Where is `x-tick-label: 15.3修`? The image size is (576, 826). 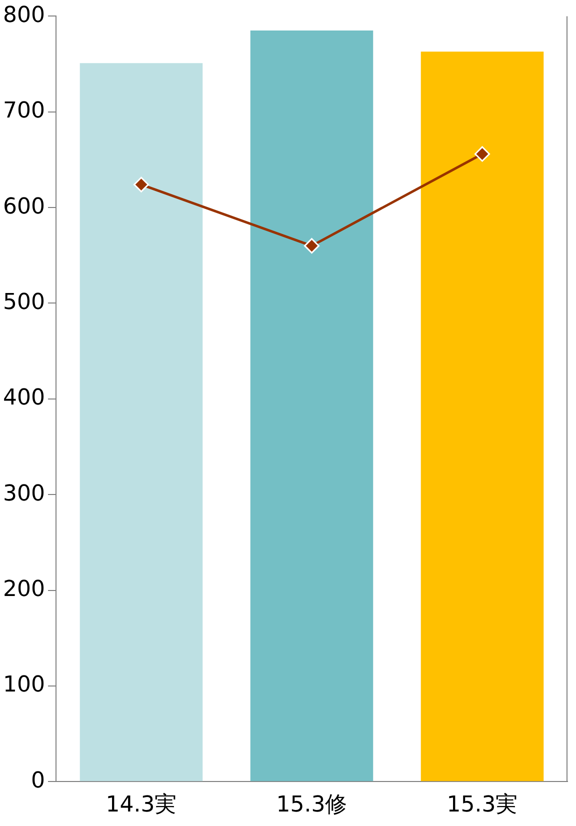 x-tick-label: 15.3修 is located at coordinates (312, 805).